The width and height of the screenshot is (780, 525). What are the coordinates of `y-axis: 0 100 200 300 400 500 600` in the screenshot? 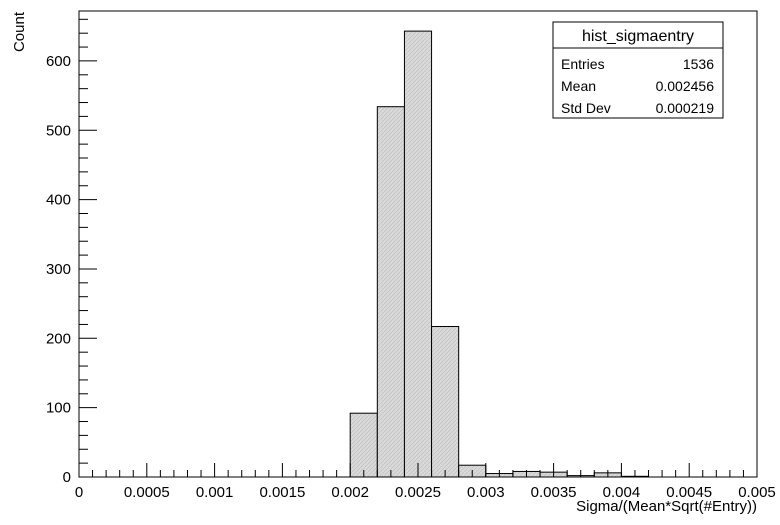 It's located at (71, 252).